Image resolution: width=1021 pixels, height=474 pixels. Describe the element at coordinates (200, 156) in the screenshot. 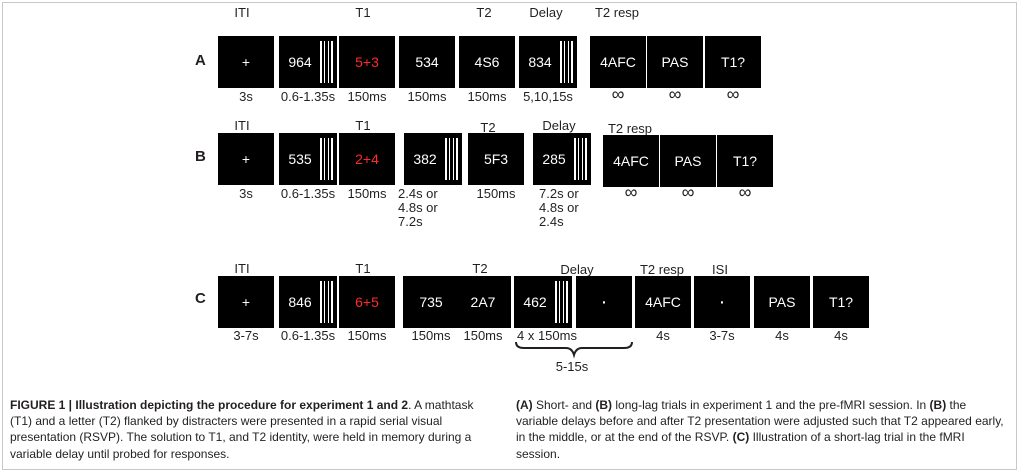

I see `row-label-b: B` at that location.